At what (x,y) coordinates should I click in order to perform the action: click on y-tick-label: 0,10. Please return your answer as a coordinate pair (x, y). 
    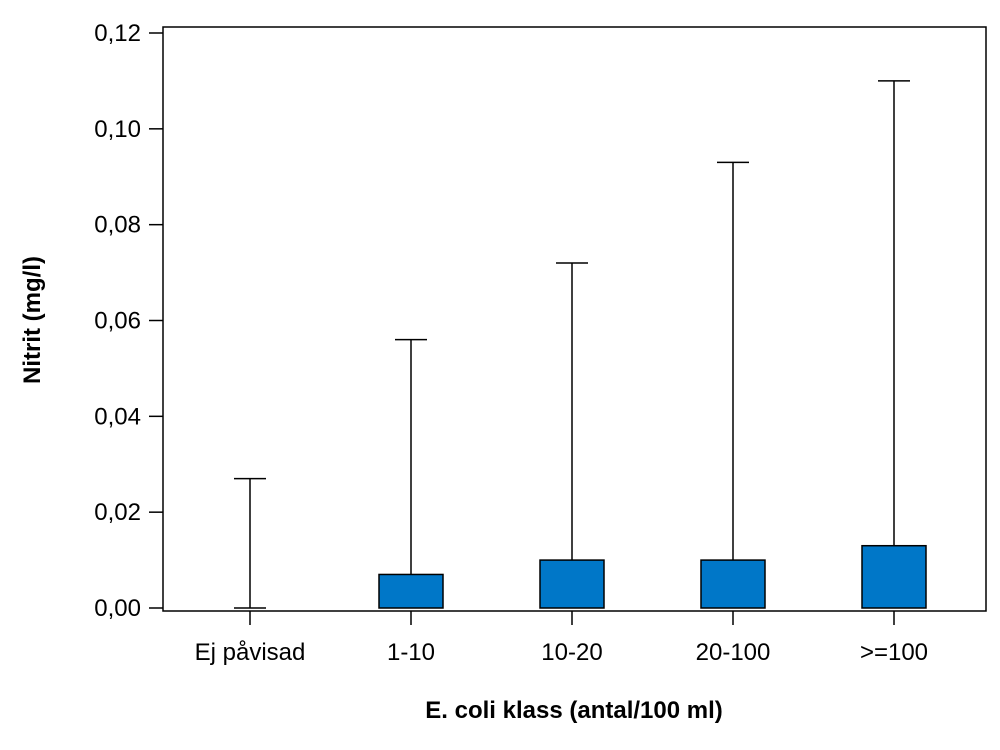
    Looking at the image, I should click on (117, 129).